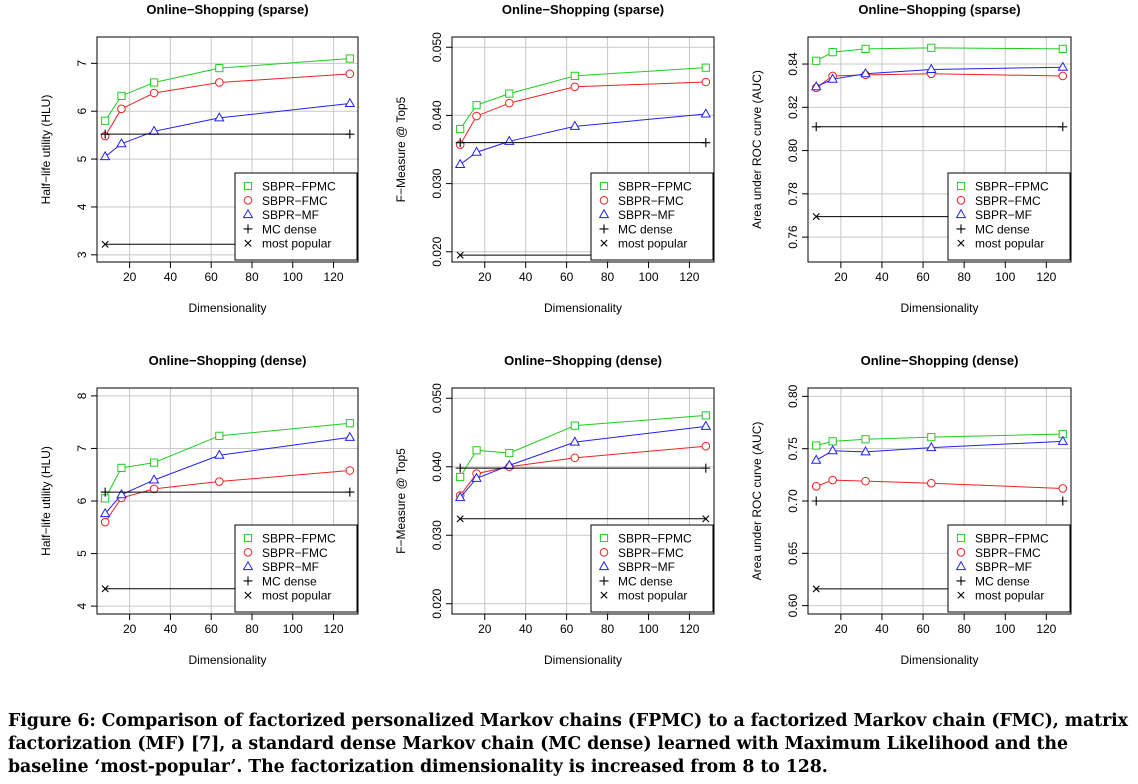  What do you see at coordinates (604, 538) in the screenshot?
I see `legend-marker-square` at bounding box center [604, 538].